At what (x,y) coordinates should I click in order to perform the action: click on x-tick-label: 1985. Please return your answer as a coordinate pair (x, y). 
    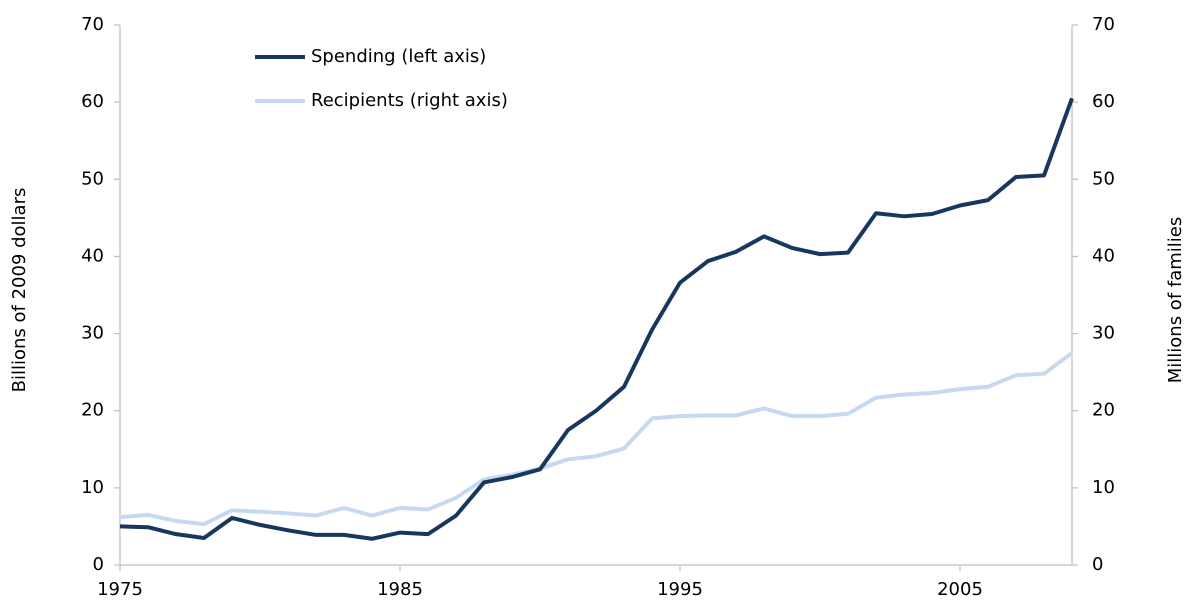
    Looking at the image, I should click on (400, 589).